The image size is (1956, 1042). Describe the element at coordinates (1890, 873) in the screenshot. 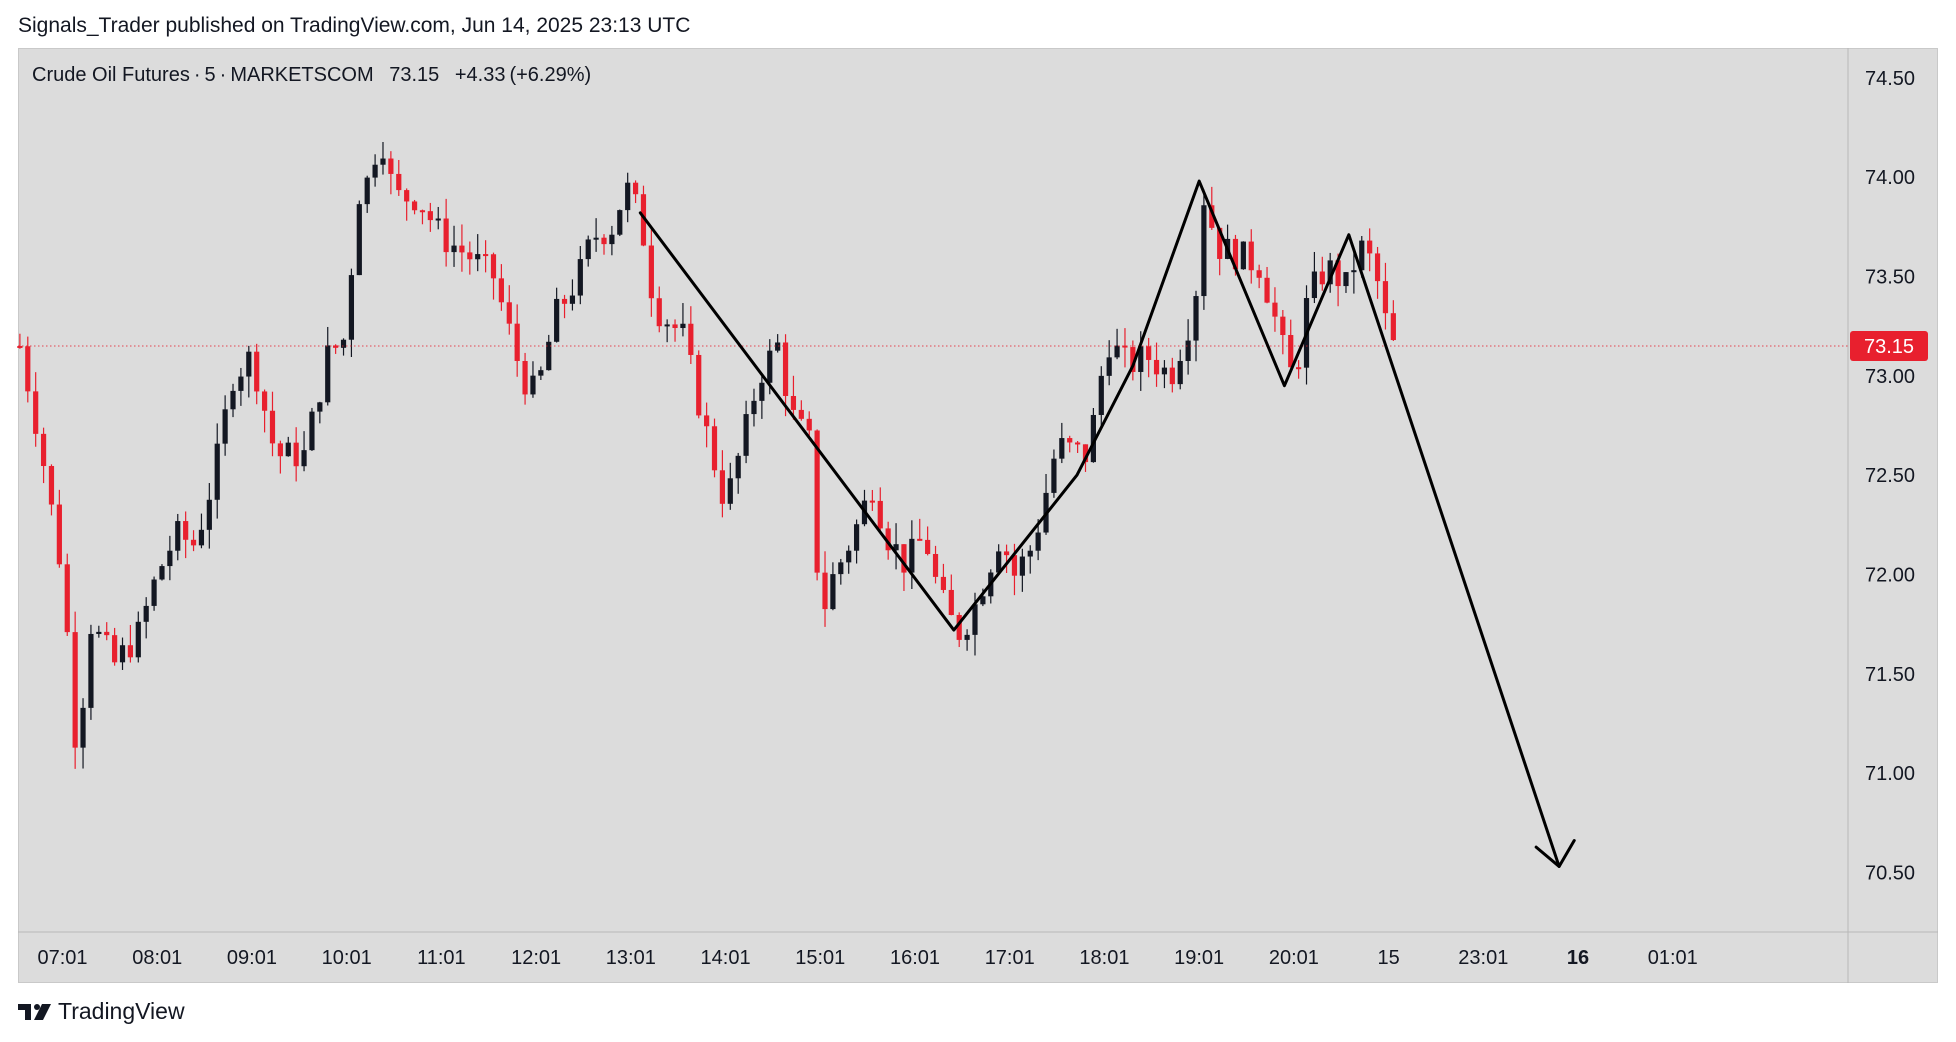

I see `price-axis-label: 70.50` at that location.